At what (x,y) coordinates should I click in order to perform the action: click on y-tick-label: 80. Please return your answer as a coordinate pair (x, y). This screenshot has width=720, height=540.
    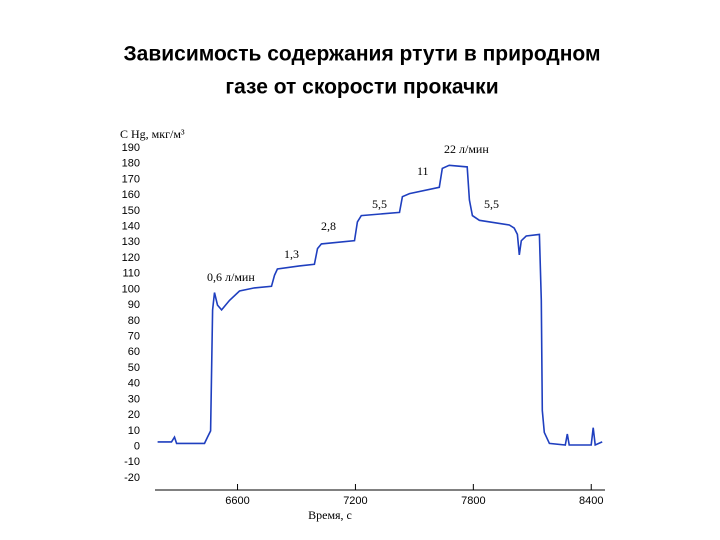
    Looking at the image, I should click on (134, 321).